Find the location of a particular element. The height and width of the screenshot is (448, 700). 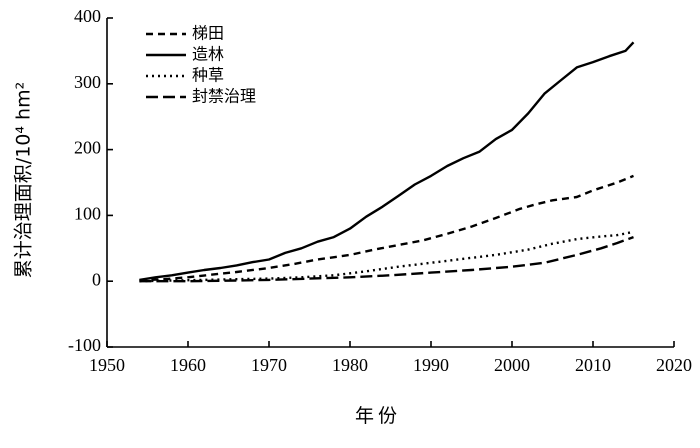

x-axis-label: 年份 is located at coordinates (378, 416).